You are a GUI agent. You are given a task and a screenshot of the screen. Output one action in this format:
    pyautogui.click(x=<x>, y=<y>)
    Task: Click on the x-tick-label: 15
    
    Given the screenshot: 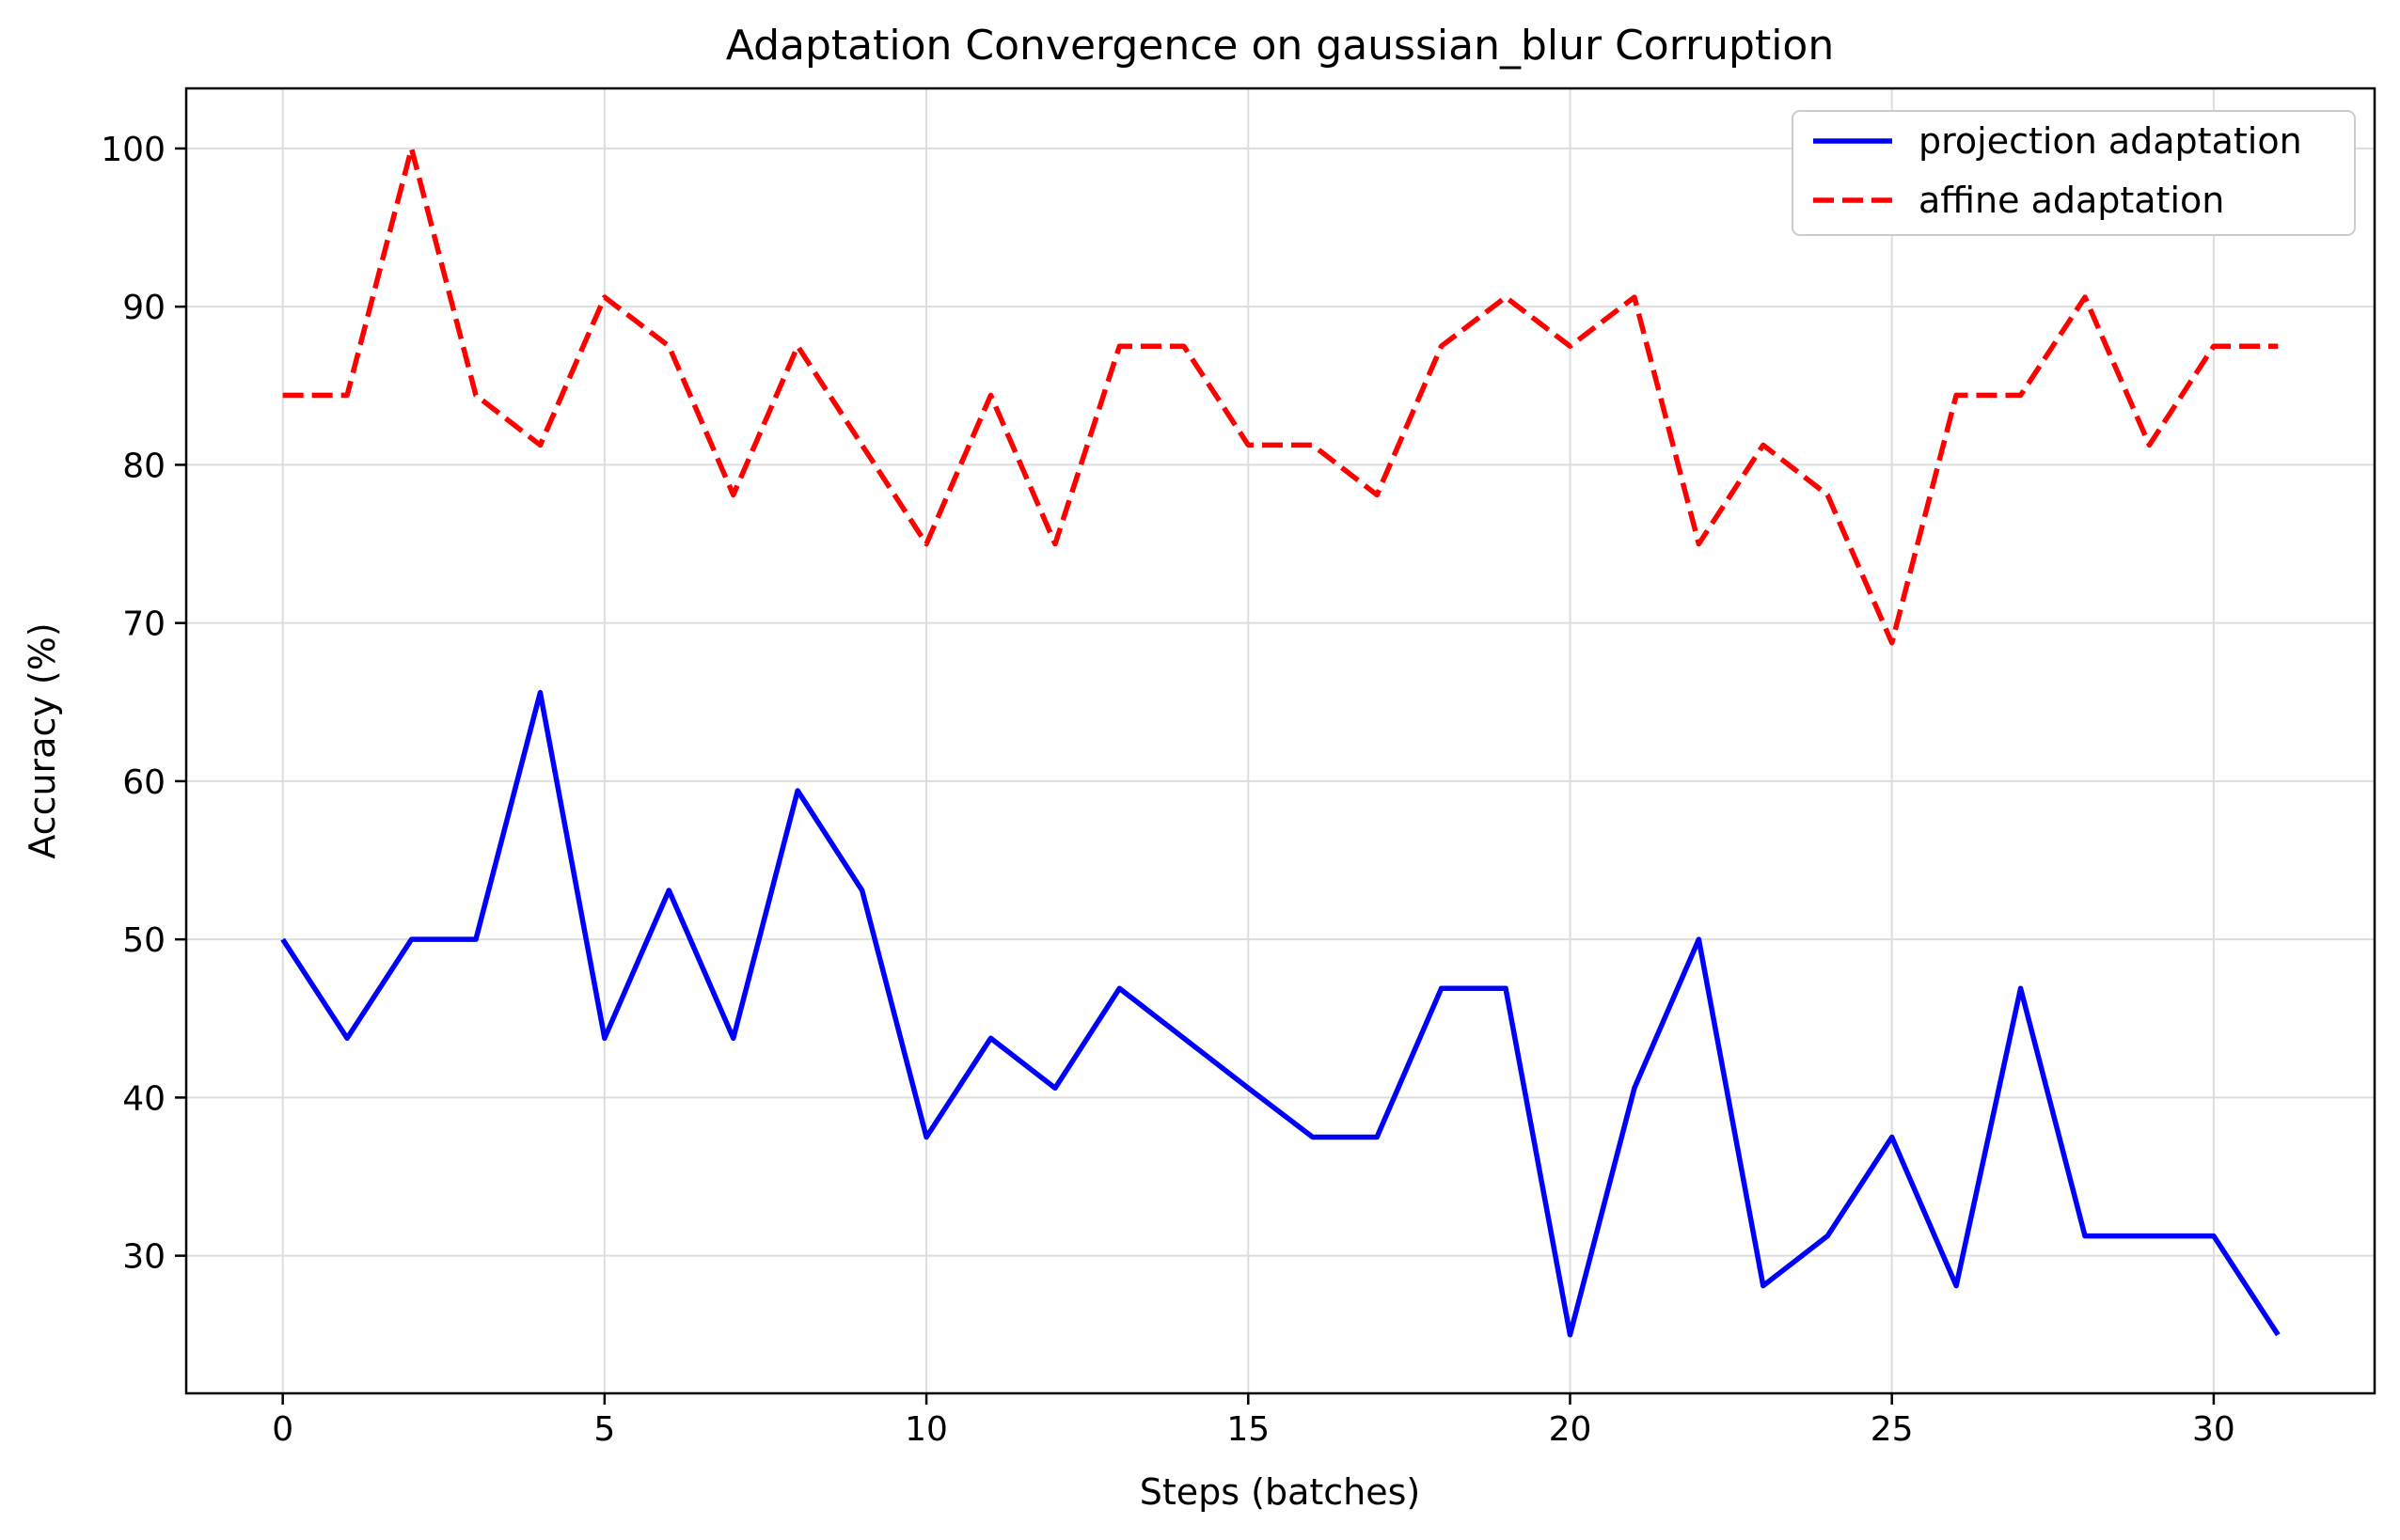 What is the action you would take?
    pyautogui.click(x=1248, y=1429)
    